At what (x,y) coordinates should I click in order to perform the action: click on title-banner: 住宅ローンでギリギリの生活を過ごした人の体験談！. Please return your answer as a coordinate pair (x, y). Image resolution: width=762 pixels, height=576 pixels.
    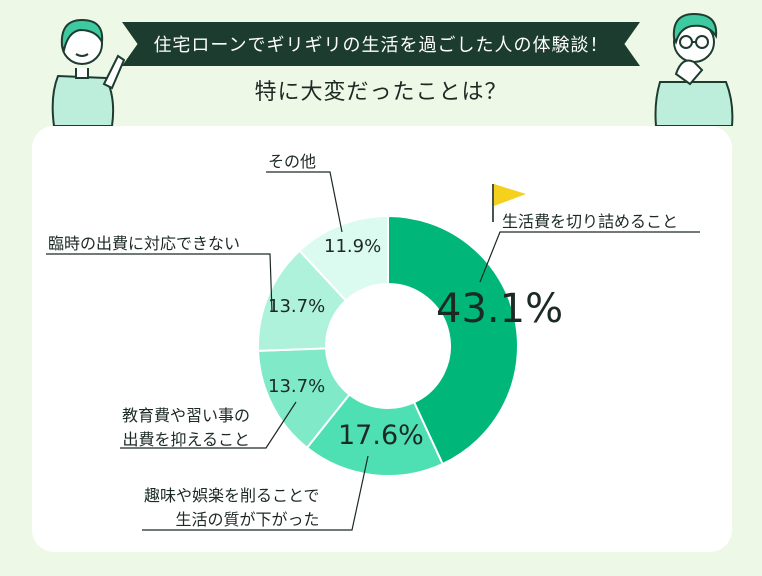
    Looking at the image, I should click on (381, 44).